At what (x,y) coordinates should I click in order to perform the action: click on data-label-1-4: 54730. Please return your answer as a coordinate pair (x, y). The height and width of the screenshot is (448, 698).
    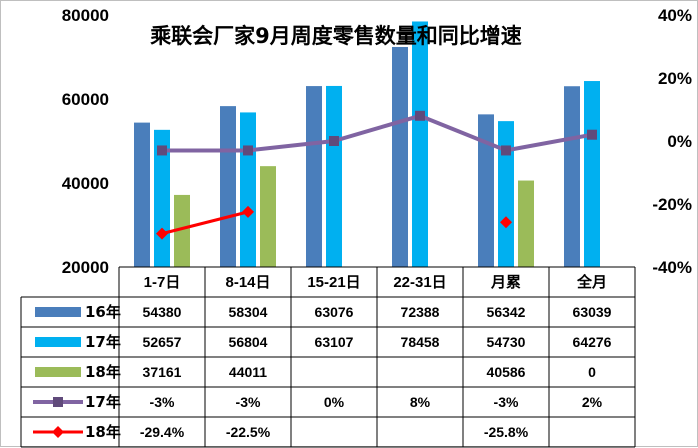
    Looking at the image, I should click on (506, 342).